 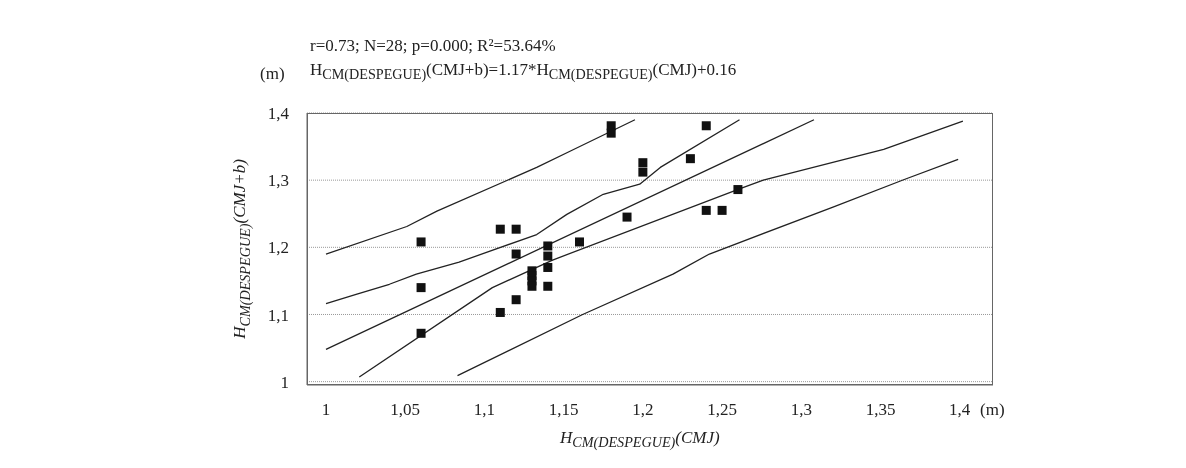 I want to click on chart-subtitle: H$_{CM(DESPEGUE)}$(CMJ+b)=1.17*H$_{CM(DESPEGUE)}$(CMJ)+0.16, so click(x=523, y=72).